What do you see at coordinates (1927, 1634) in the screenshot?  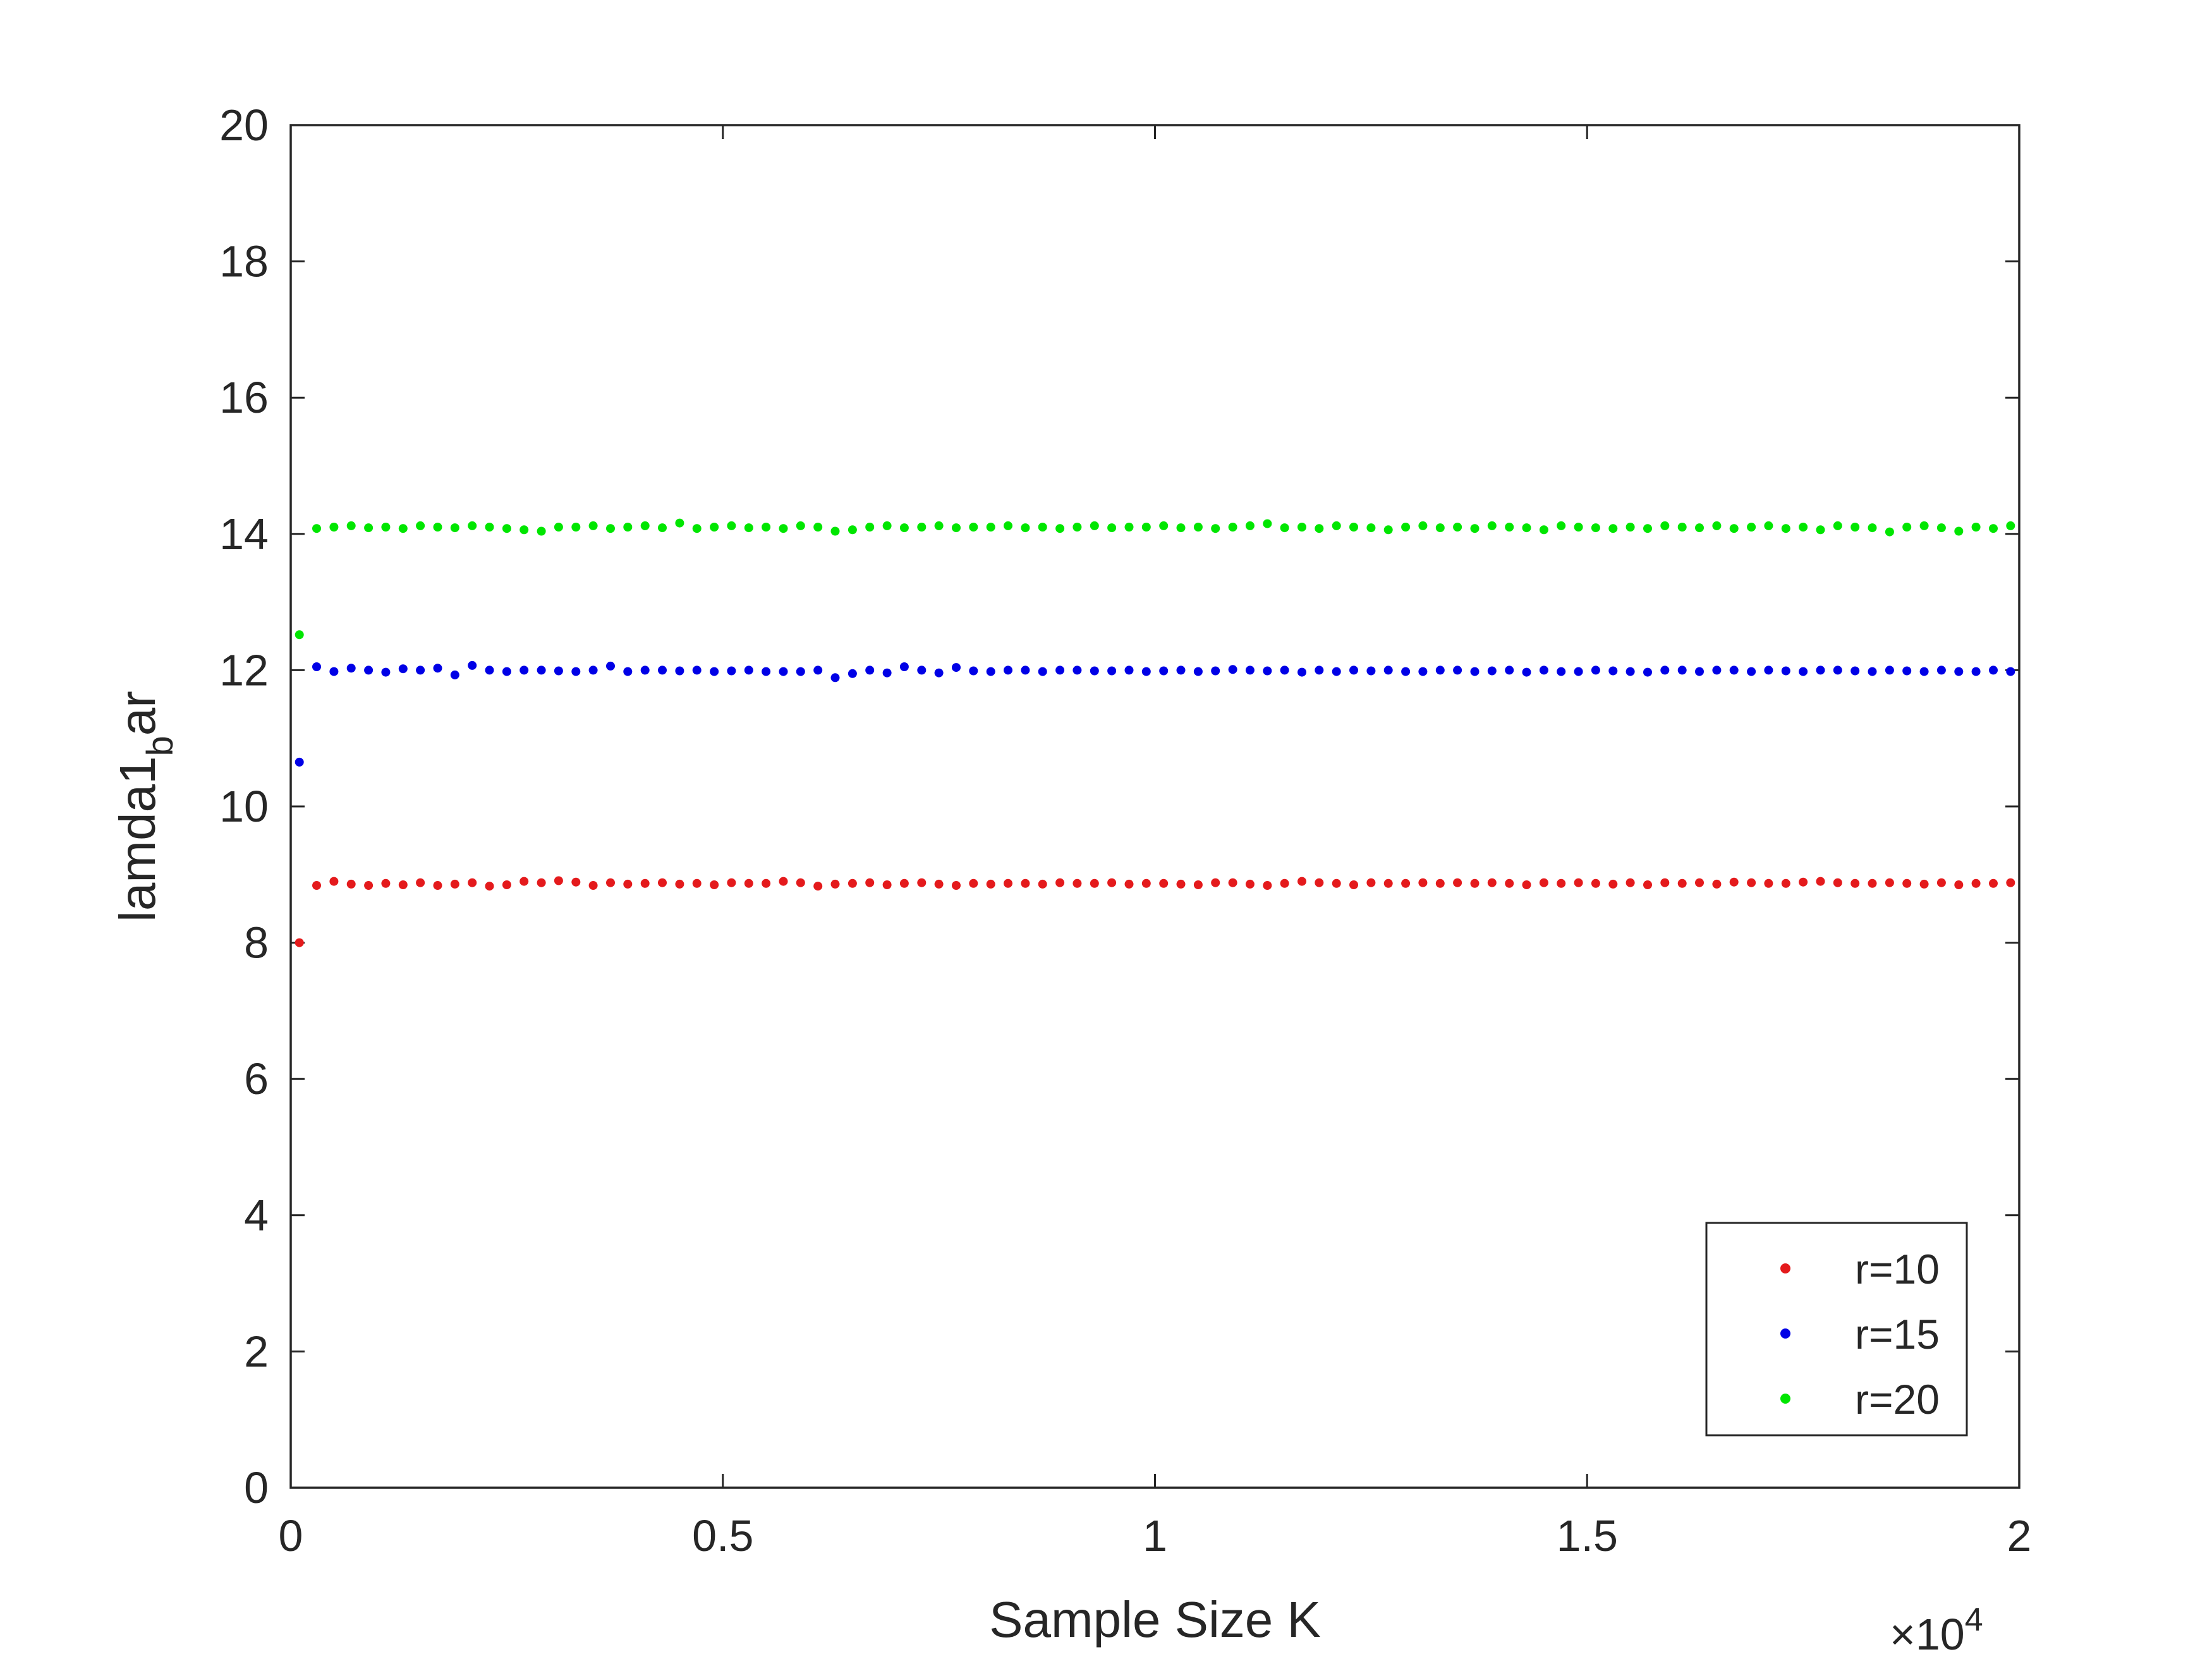 I see `x-axis-exponent-base: ×10` at bounding box center [1927, 1634].